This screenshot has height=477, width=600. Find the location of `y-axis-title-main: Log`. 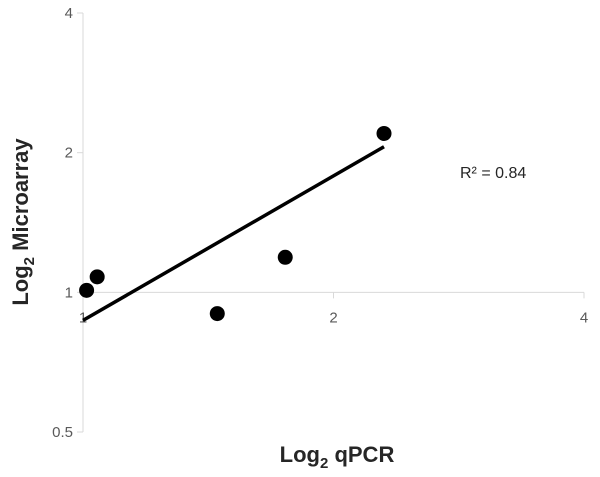

y-axis-title-main: Log is located at coordinates (20, 285).